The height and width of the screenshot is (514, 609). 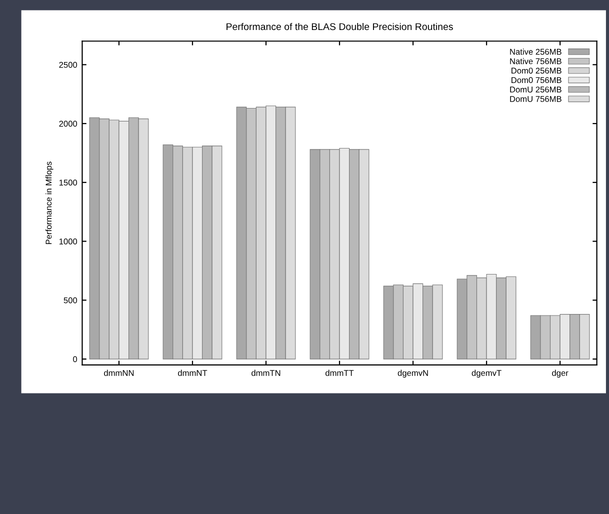 What do you see at coordinates (537, 80) in the screenshot?
I see `legend-label: Dom0 756MB` at bounding box center [537, 80].